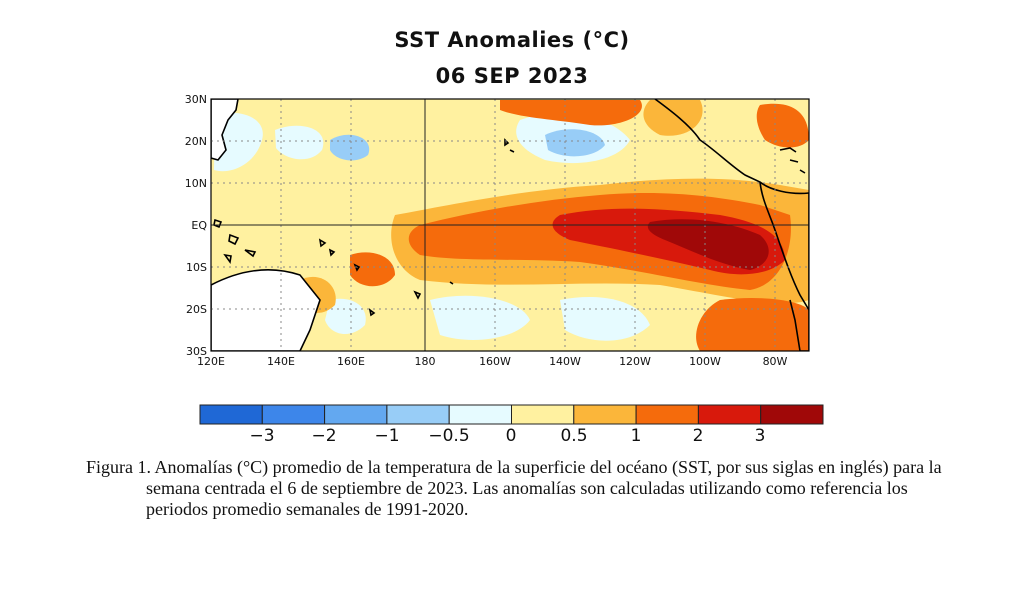 The height and width of the screenshot is (596, 1024). I want to click on latitude-labels: 30N 20N 10N EQ 10S 20S 30S, so click(196, 225).